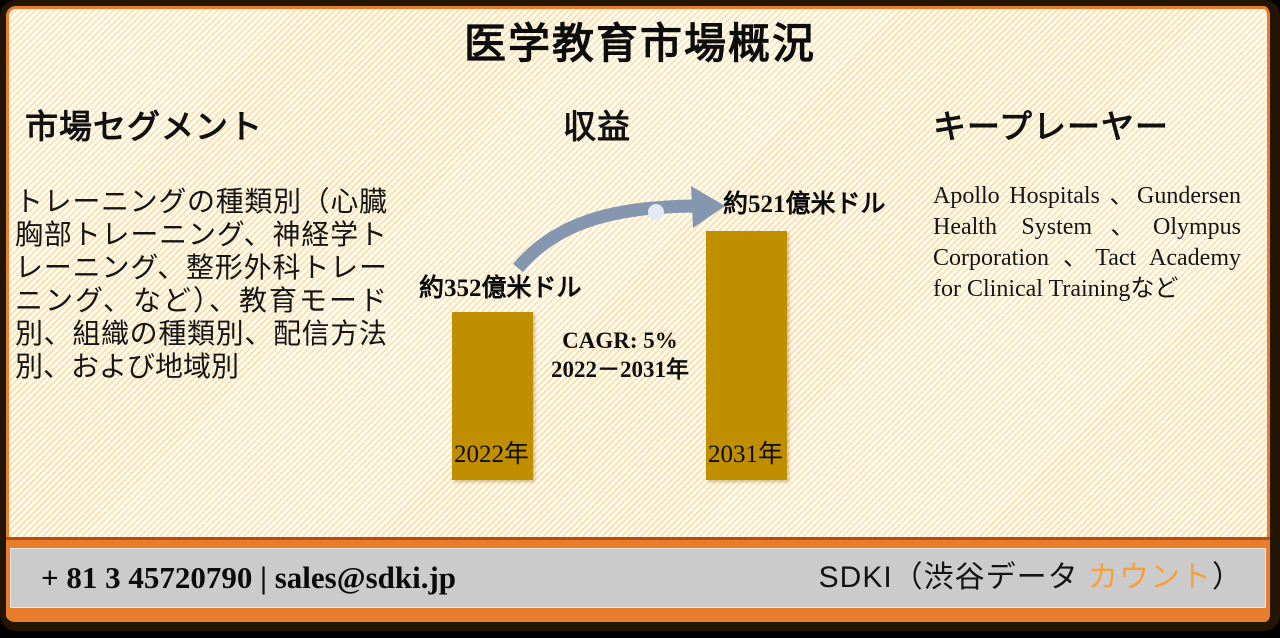 This screenshot has height=638, width=1280. What do you see at coordinates (656, 212) in the screenshot?
I see `arrow-dot-icon` at bounding box center [656, 212].